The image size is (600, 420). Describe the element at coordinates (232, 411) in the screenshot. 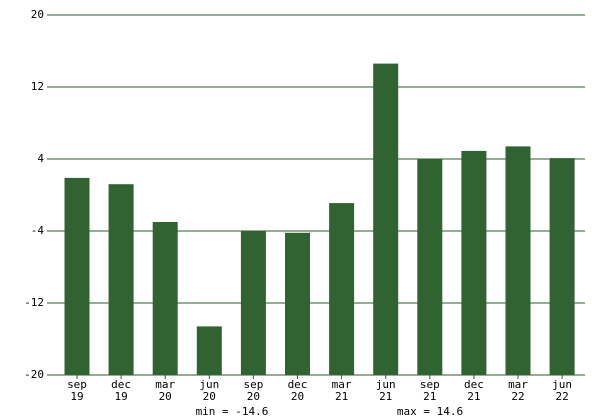

I see `min-annotation: min = -14.6` at that location.